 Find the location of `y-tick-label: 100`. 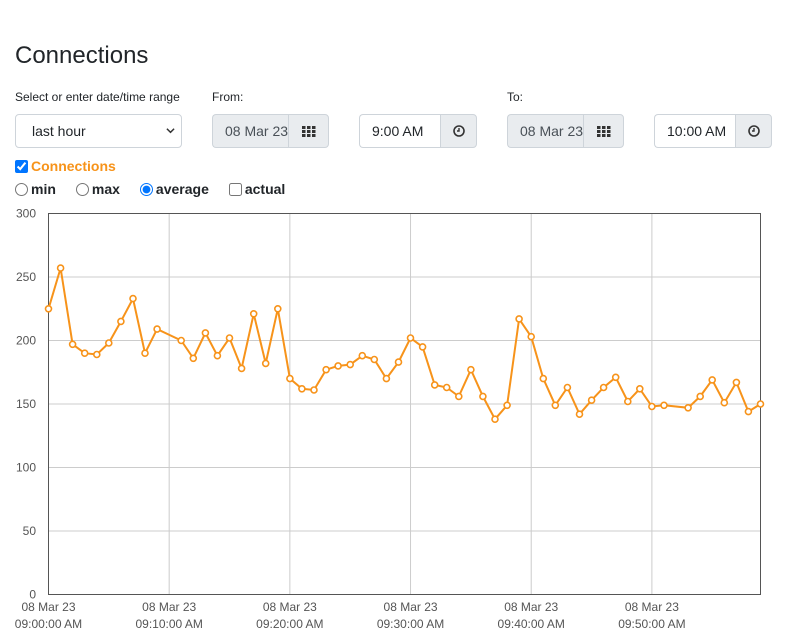

y-tick-label: 100 is located at coordinates (26, 468).